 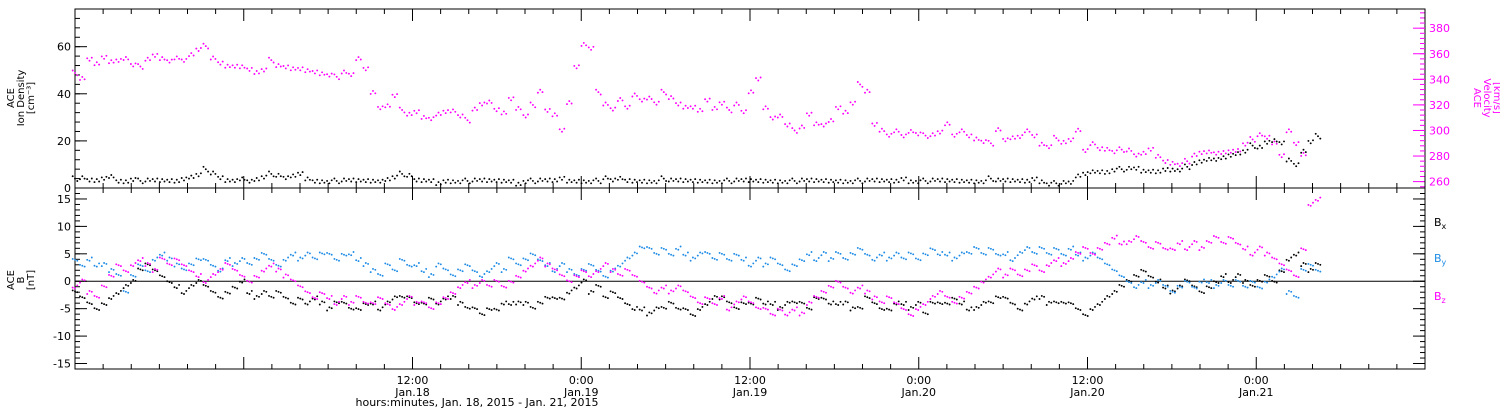 What do you see at coordinates (1438, 222) in the screenshot?
I see `legend-base: B` at bounding box center [1438, 222].